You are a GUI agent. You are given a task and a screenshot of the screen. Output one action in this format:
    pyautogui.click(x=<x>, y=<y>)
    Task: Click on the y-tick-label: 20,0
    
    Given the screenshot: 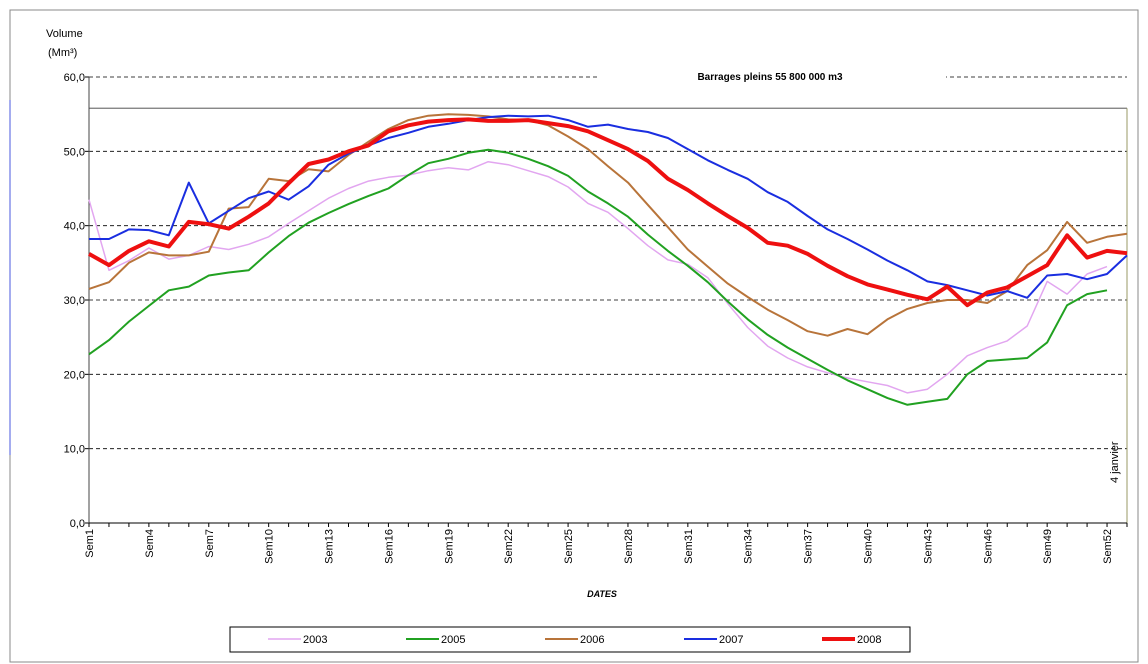 What is the action you would take?
    pyautogui.click(x=74, y=375)
    